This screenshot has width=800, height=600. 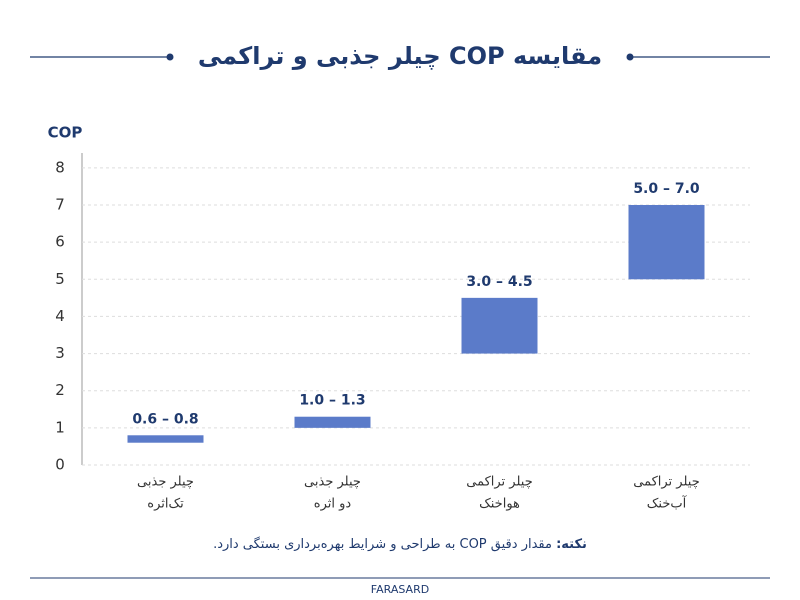 What do you see at coordinates (60, 167) in the screenshot?
I see `y-tick-label: 8` at bounding box center [60, 167].